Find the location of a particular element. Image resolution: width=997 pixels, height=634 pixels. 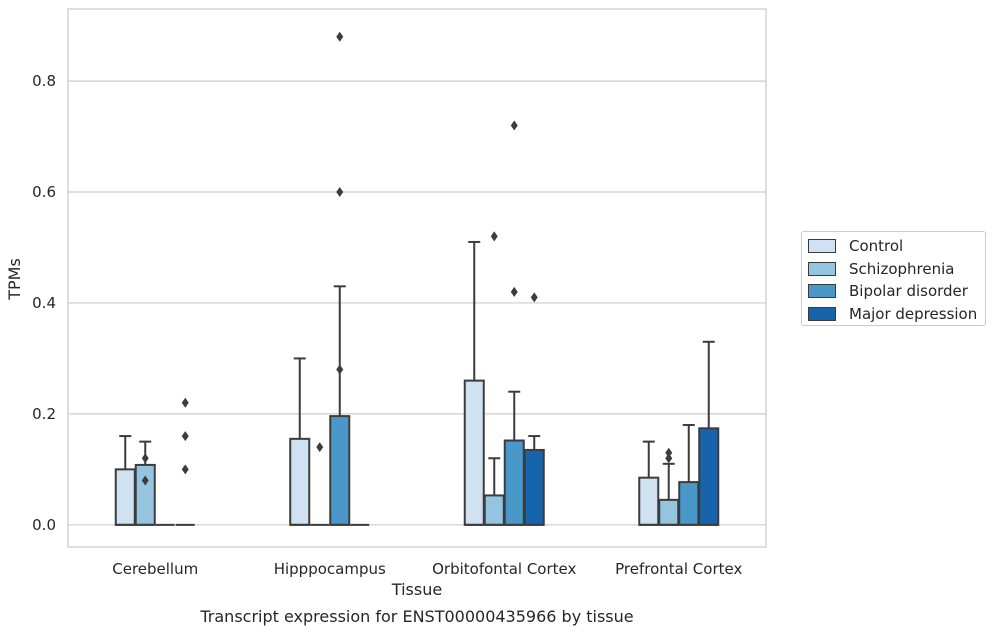

y-tick-label: 0.2 is located at coordinates (44, 414).